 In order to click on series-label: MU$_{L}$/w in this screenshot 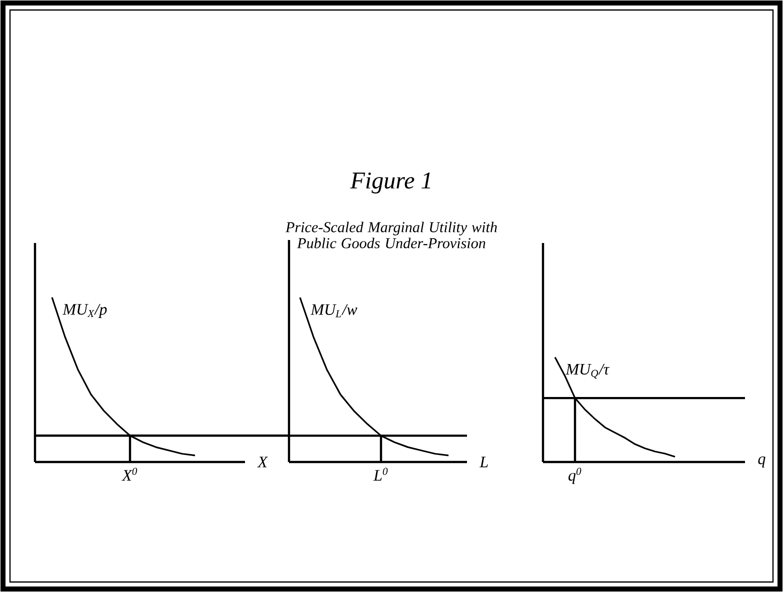, I will do `click(334, 311)`.